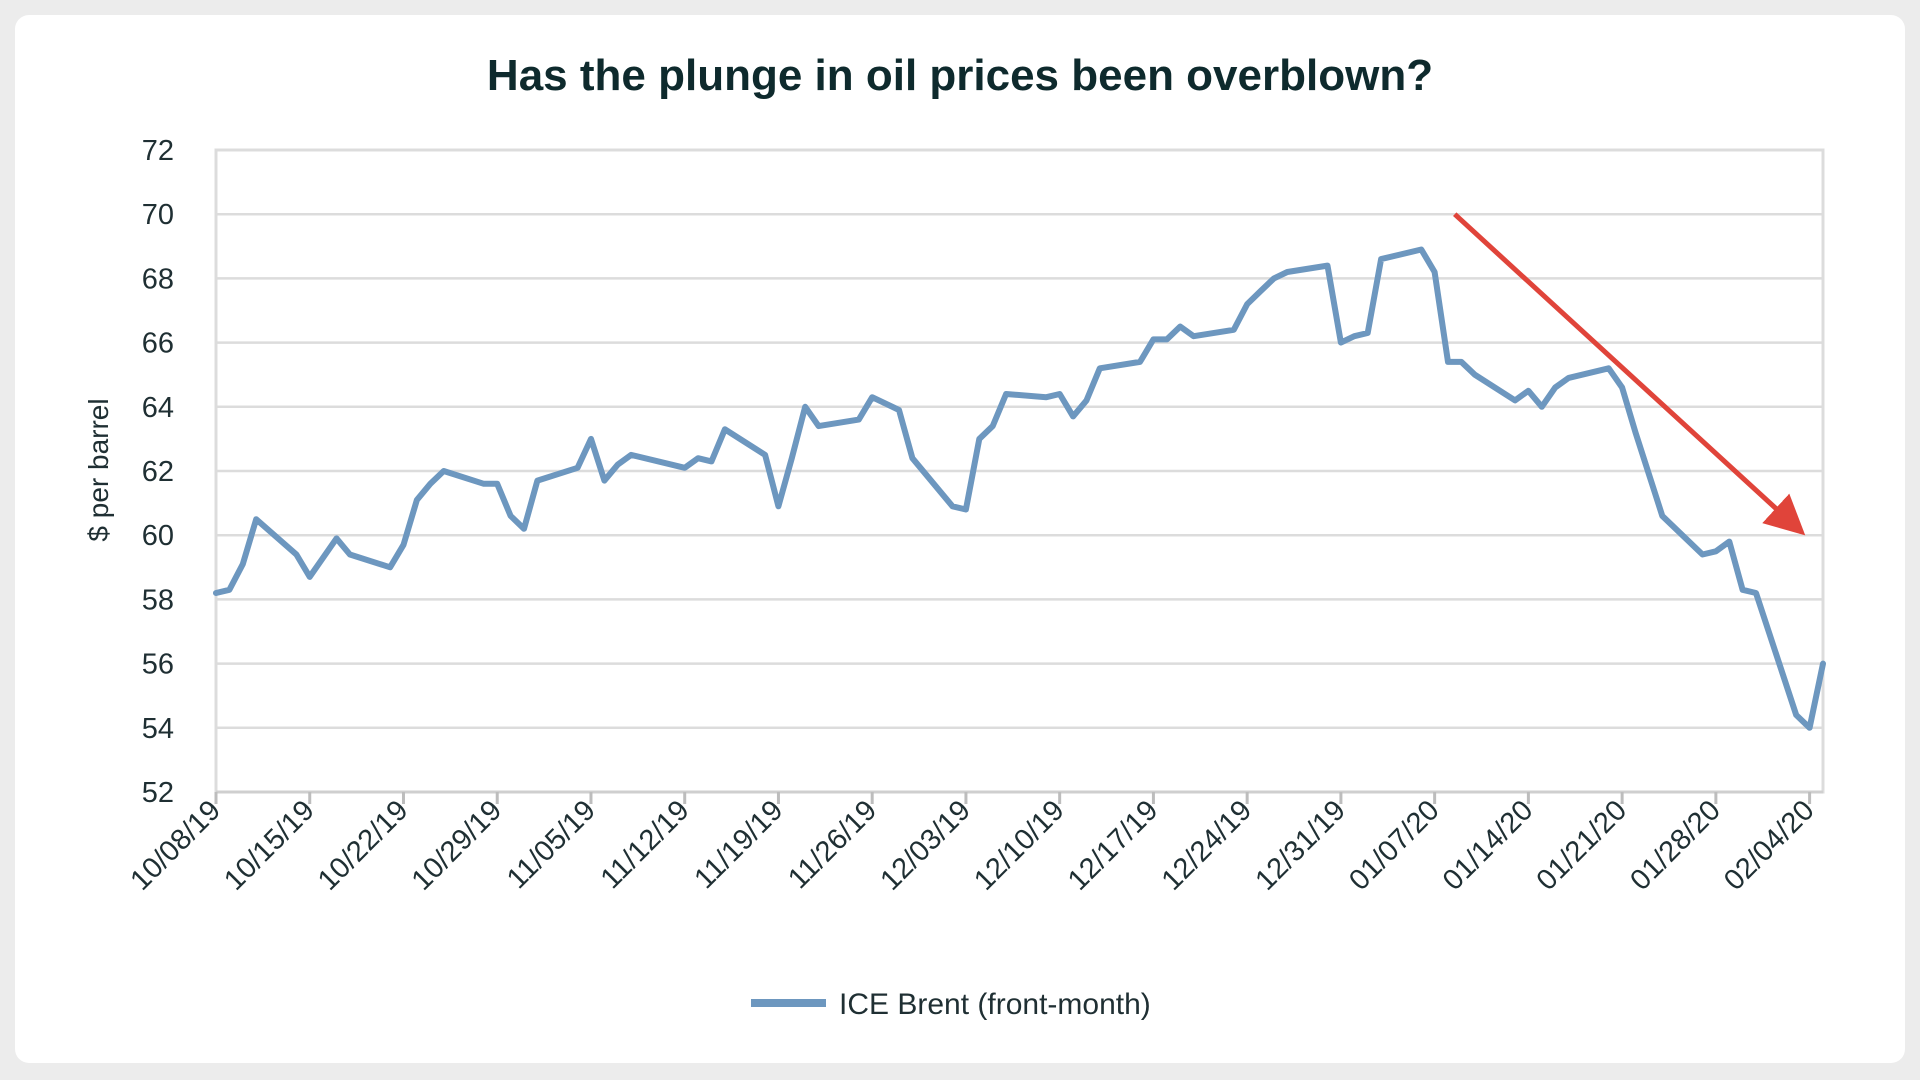  What do you see at coordinates (832, 844) in the screenshot?
I see `x-tick-label: 11/26/19` at bounding box center [832, 844].